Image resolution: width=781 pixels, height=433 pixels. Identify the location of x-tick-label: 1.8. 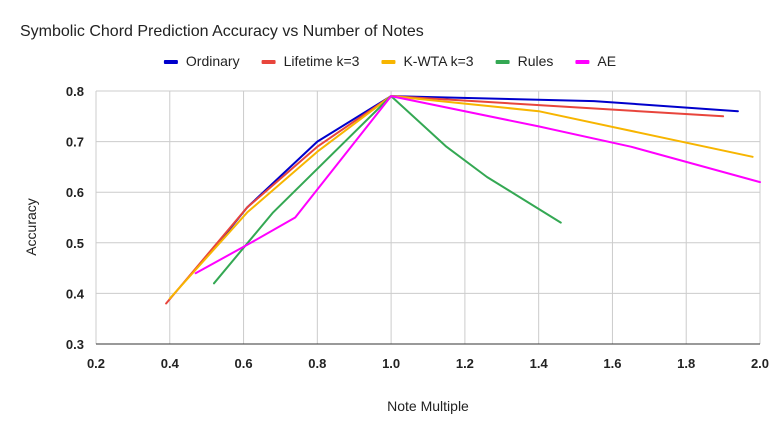
(686, 363).